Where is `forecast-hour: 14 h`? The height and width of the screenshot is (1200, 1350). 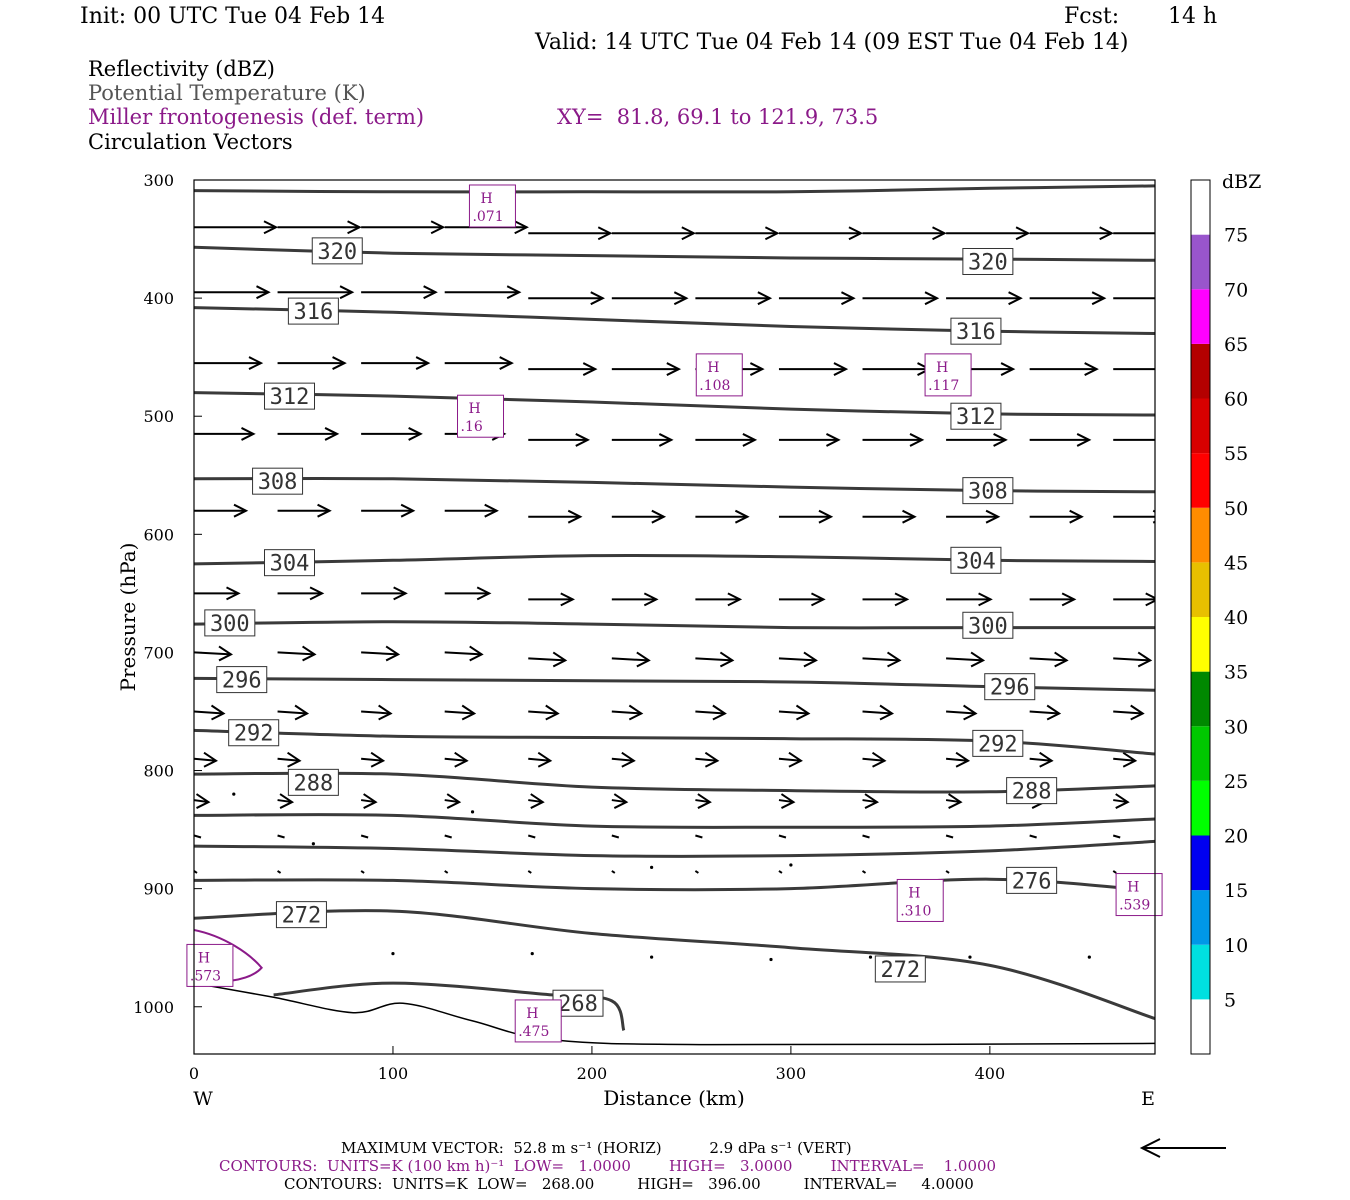
forecast-hour: 14 h is located at coordinates (1193, 16).